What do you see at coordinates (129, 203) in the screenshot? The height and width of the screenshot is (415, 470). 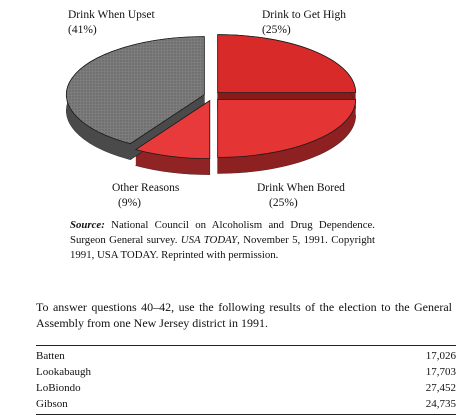 I see `slice-label-other-value: (9%)` at bounding box center [129, 203].